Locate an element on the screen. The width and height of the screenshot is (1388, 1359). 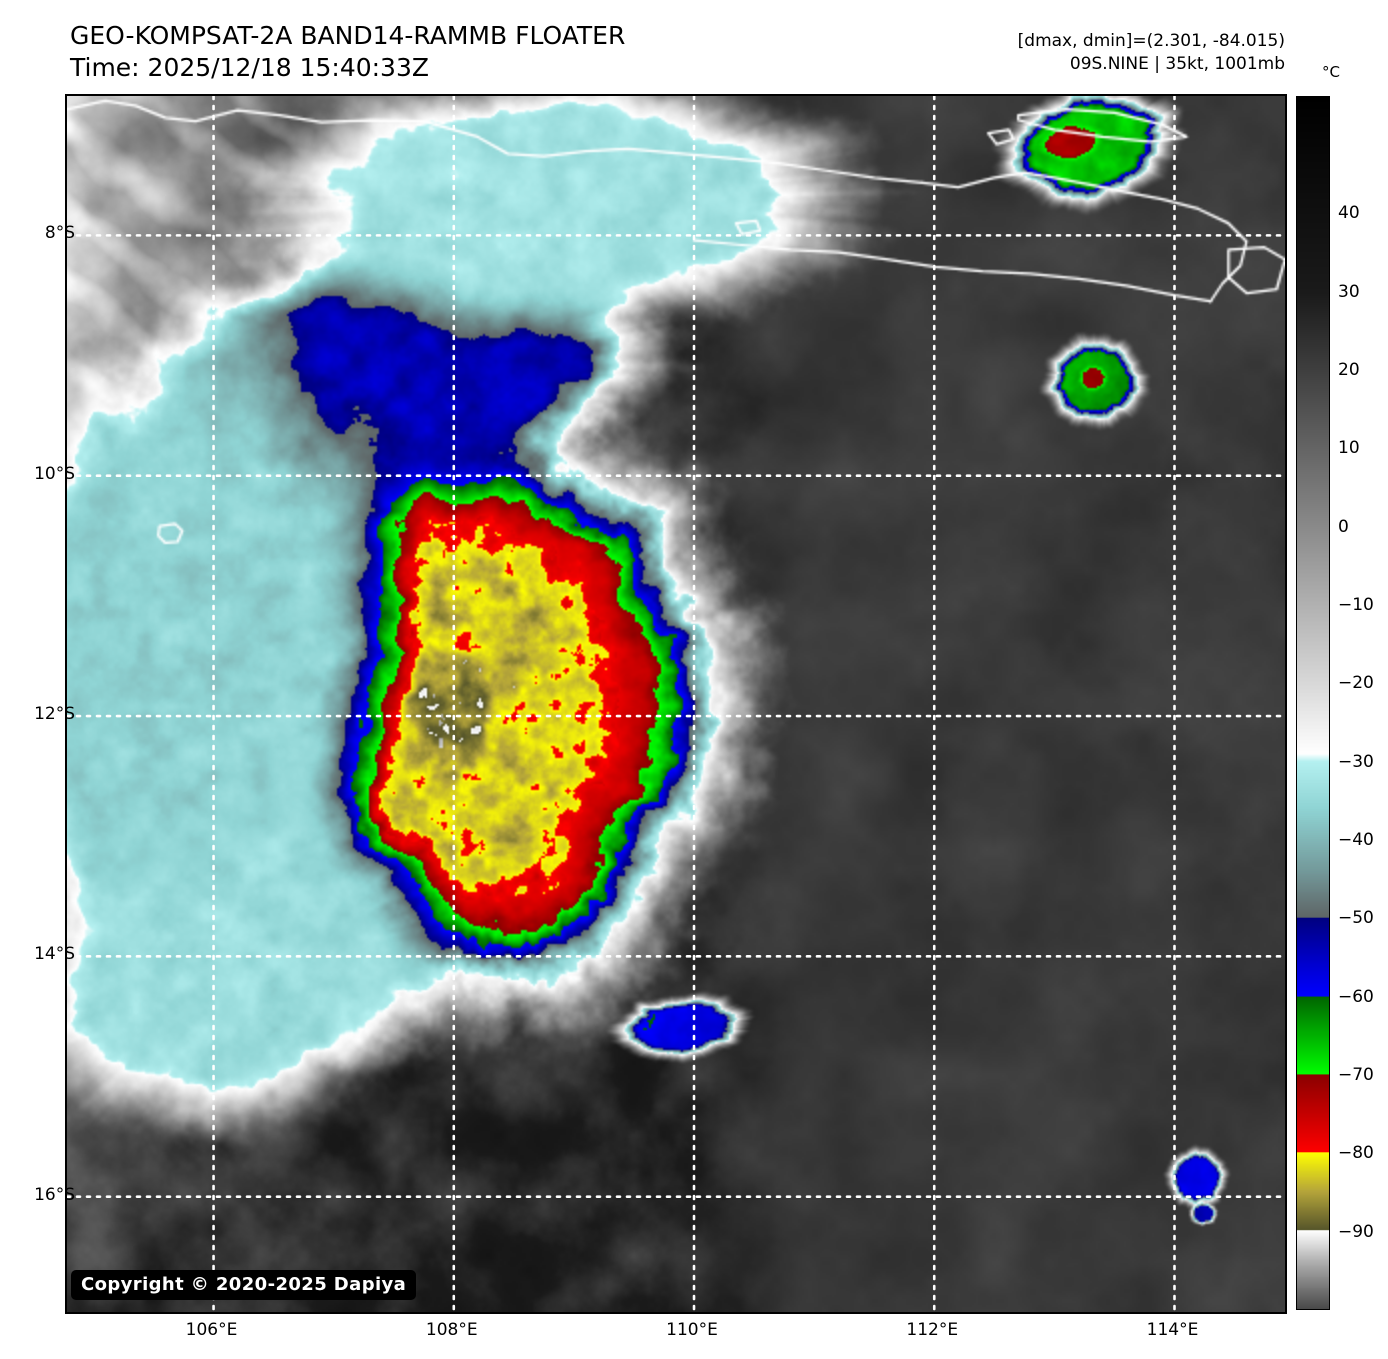
lon-tick-0: 106°E is located at coordinates (211, 1330).